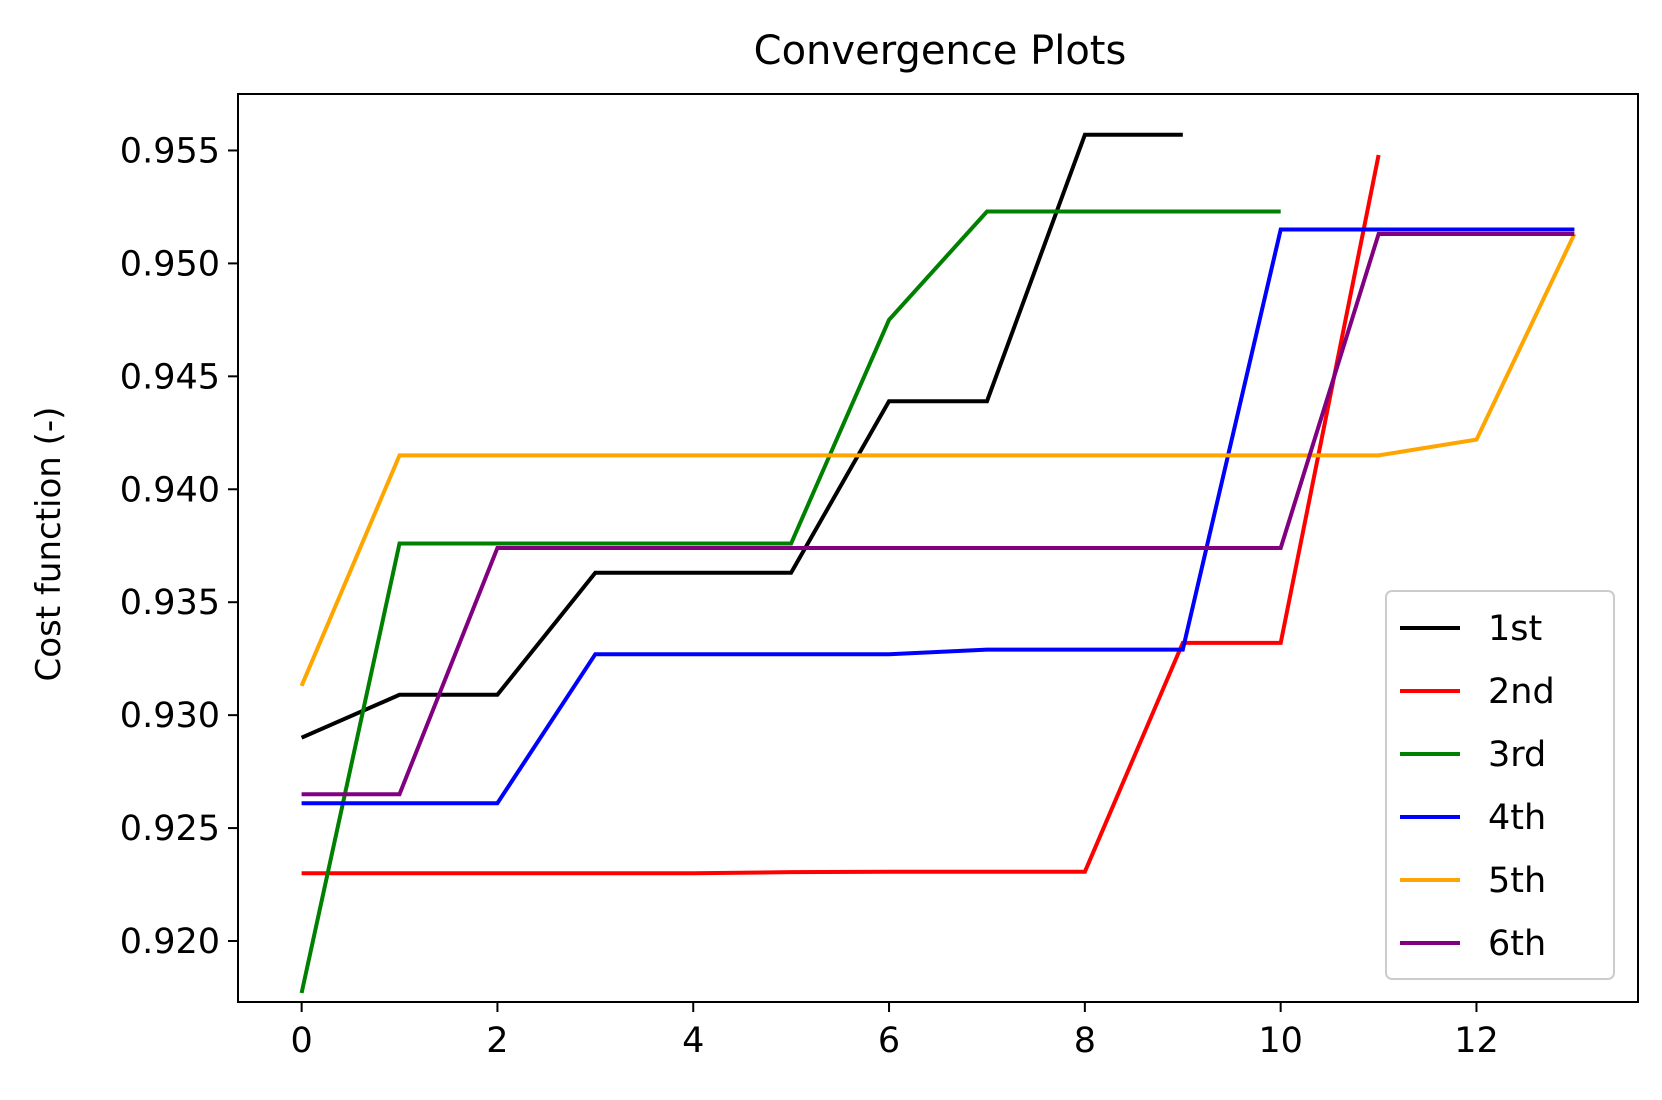  Describe the element at coordinates (1477, 786) in the screenshot. I see `legend-entries: 1st 2nd 3rd 4th 5th 6th` at that location.